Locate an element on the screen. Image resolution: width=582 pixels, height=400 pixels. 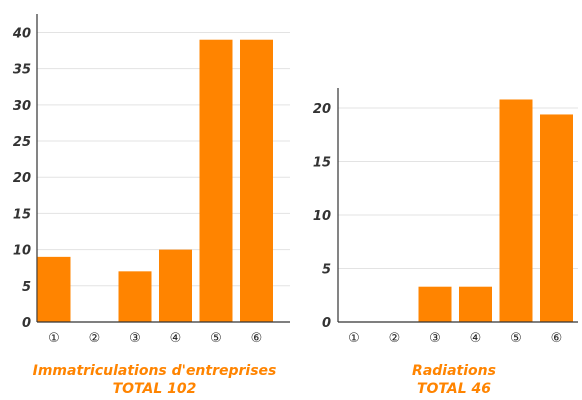
y-tick-label: 25 is located at coordinates (22, 142).